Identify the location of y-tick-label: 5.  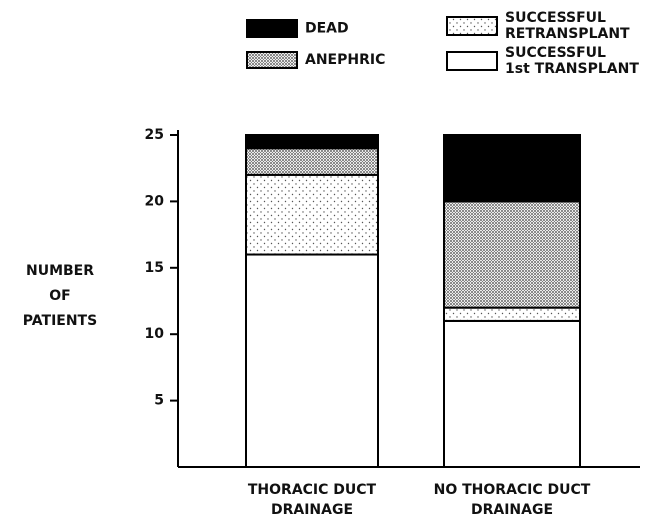
(159, 401).